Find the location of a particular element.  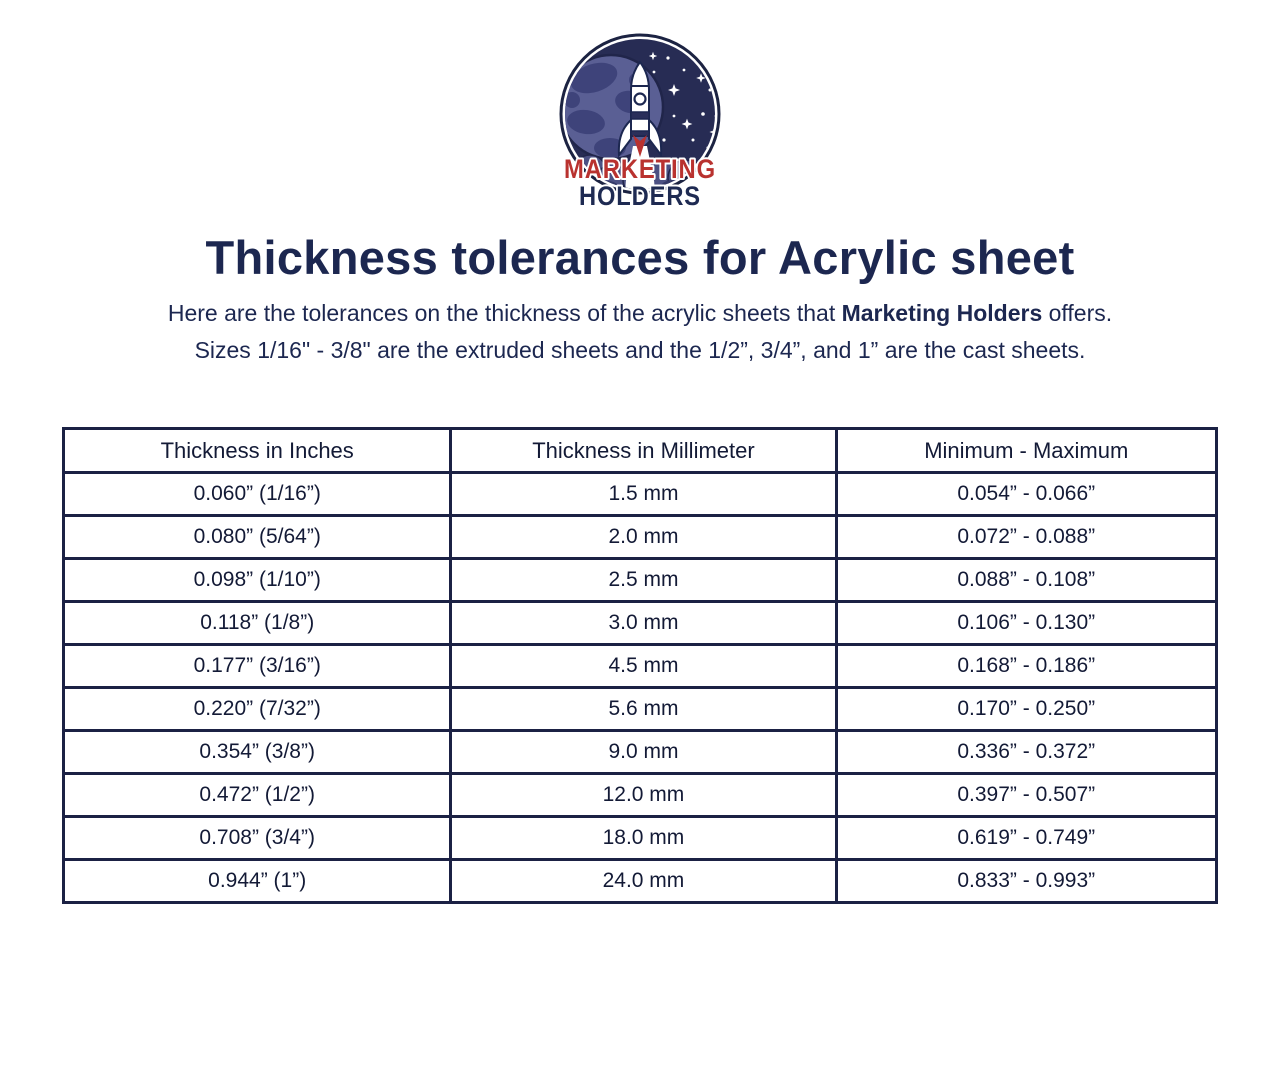

col-header-minimum-maximum: Minimum - Maximum is located at coordinates (1026, 450).